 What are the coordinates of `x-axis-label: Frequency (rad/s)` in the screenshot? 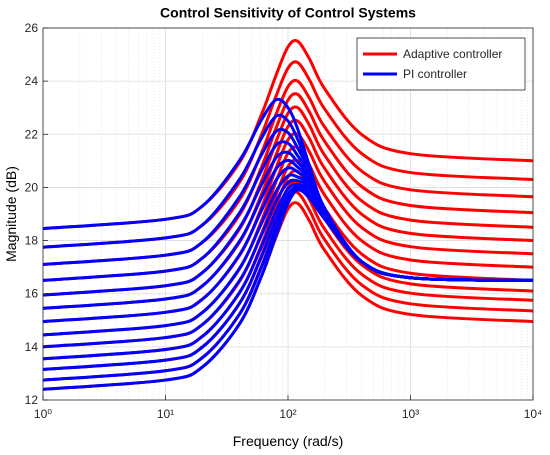 It's located at (288, 441).